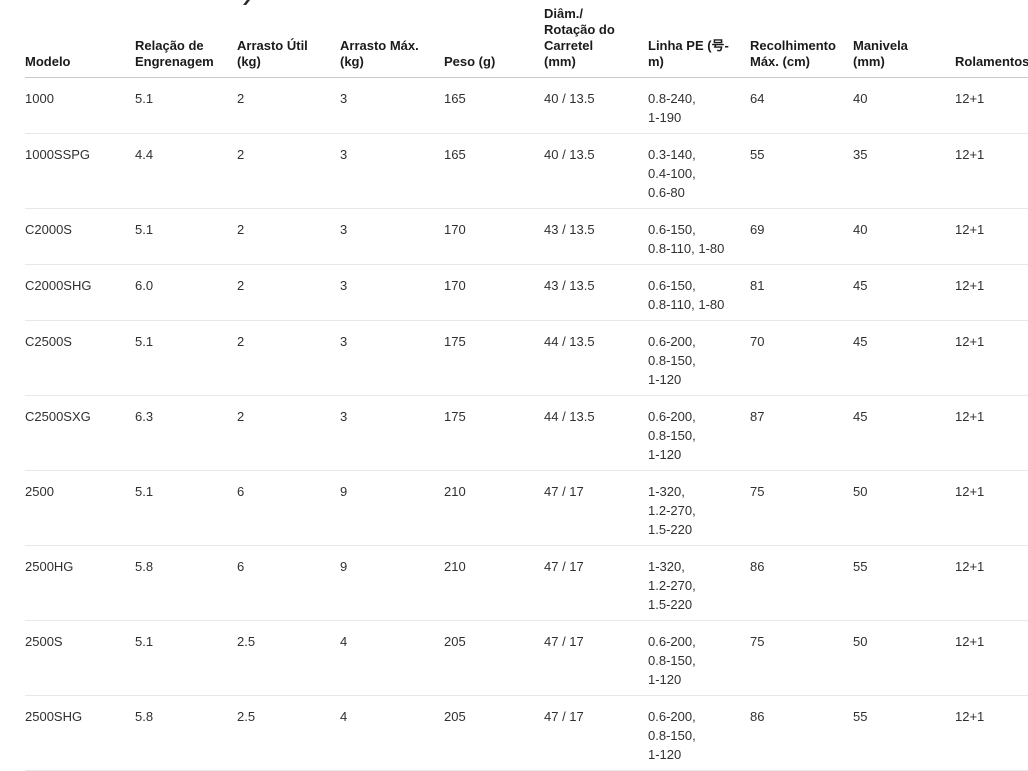 The image size is (1028, 771). What do you see at coordinates (904, 171) in the screenshot?
I see `cell-manivela: 35` at bounding box center [904, 171].